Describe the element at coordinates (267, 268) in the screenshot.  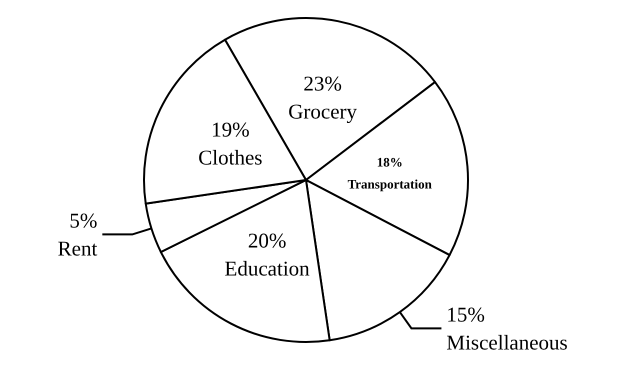
I see `slice-label: Education` at that location.